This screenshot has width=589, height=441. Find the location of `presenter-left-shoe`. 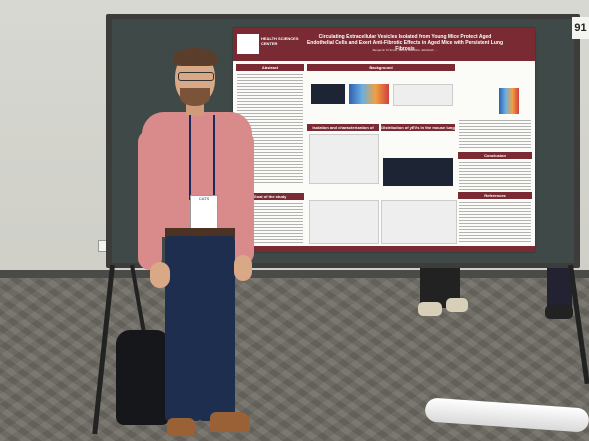

presenter-left-shoe is located at coordinates (181, 427).